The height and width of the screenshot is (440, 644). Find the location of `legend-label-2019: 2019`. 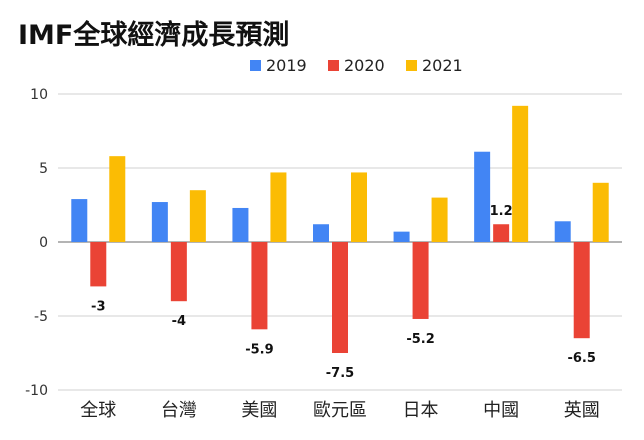

legend-label-2019: 2019 is located at coordinates (286, 65).